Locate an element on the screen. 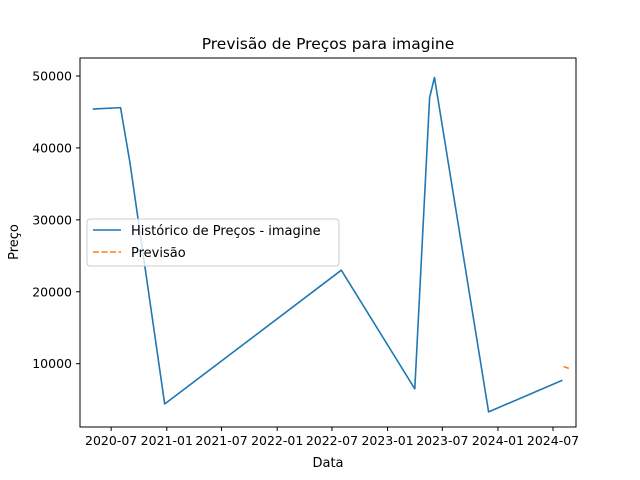  x-axis-label: Data is located at coordinates (327, 463).